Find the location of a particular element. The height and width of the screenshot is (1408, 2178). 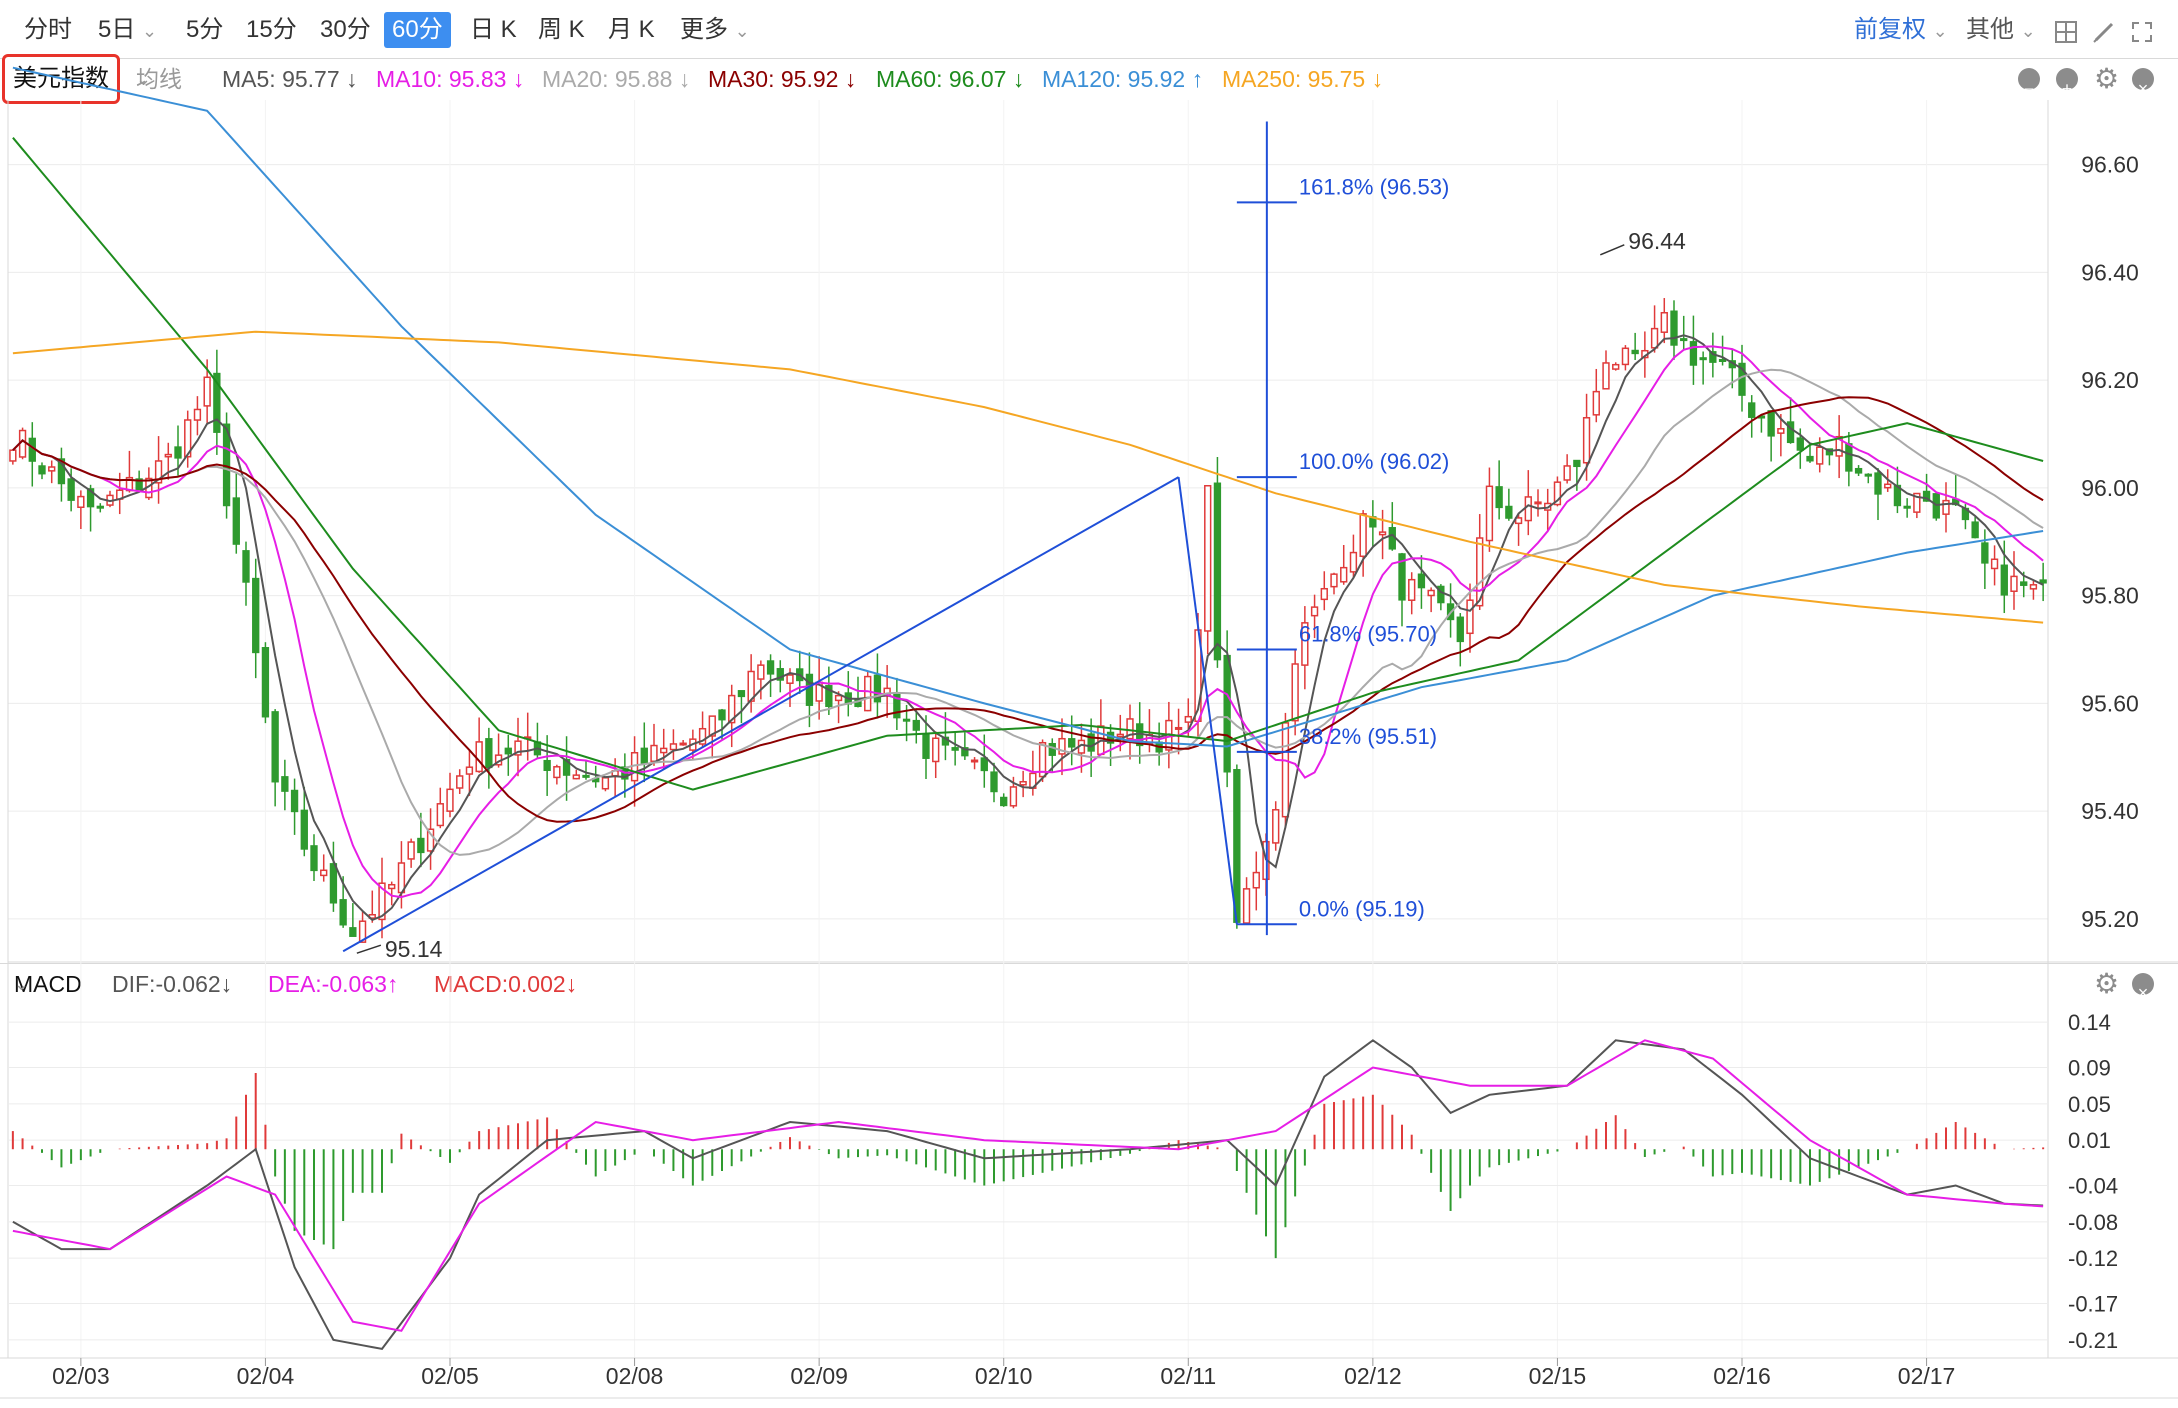

ma30-legend: MA30: 95.92 ↓ is located at coordinates (782, 79).